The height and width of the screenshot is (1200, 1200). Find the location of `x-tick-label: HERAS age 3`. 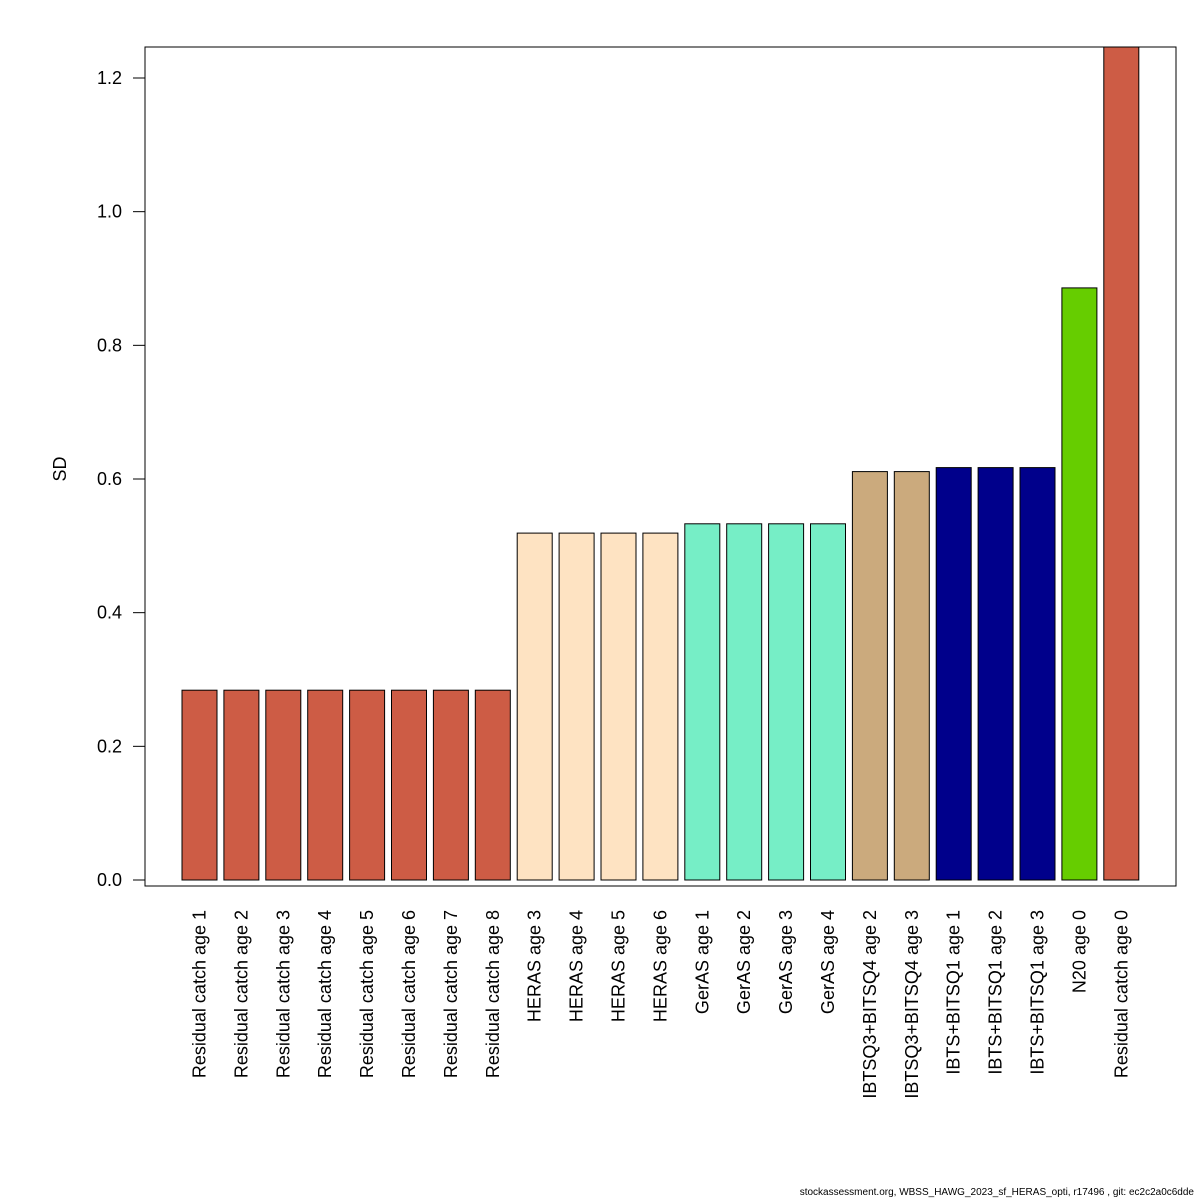

x-tick-label: HERAS age 3 is located at coordinates (535, 966).